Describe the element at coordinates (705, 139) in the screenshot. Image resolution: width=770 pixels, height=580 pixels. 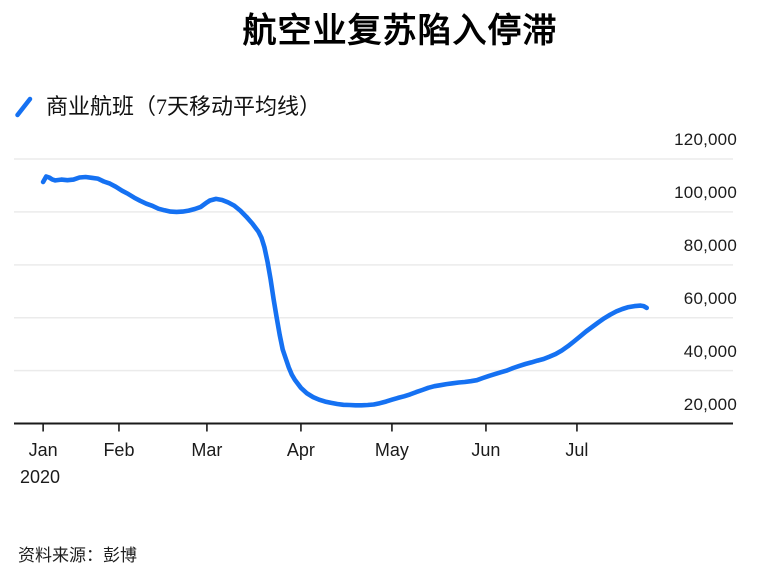
I see `y-axis-label: 120,000` at that location.